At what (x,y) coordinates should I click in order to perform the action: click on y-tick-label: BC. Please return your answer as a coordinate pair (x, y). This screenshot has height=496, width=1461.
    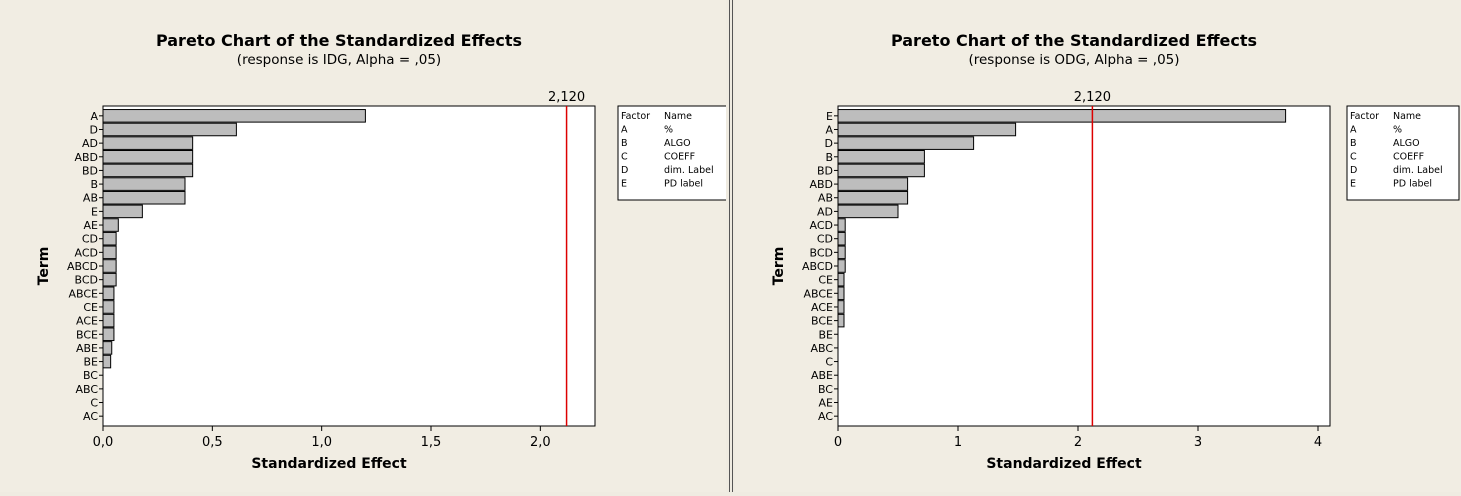
    Looking at the image, I should click on (90, 375).